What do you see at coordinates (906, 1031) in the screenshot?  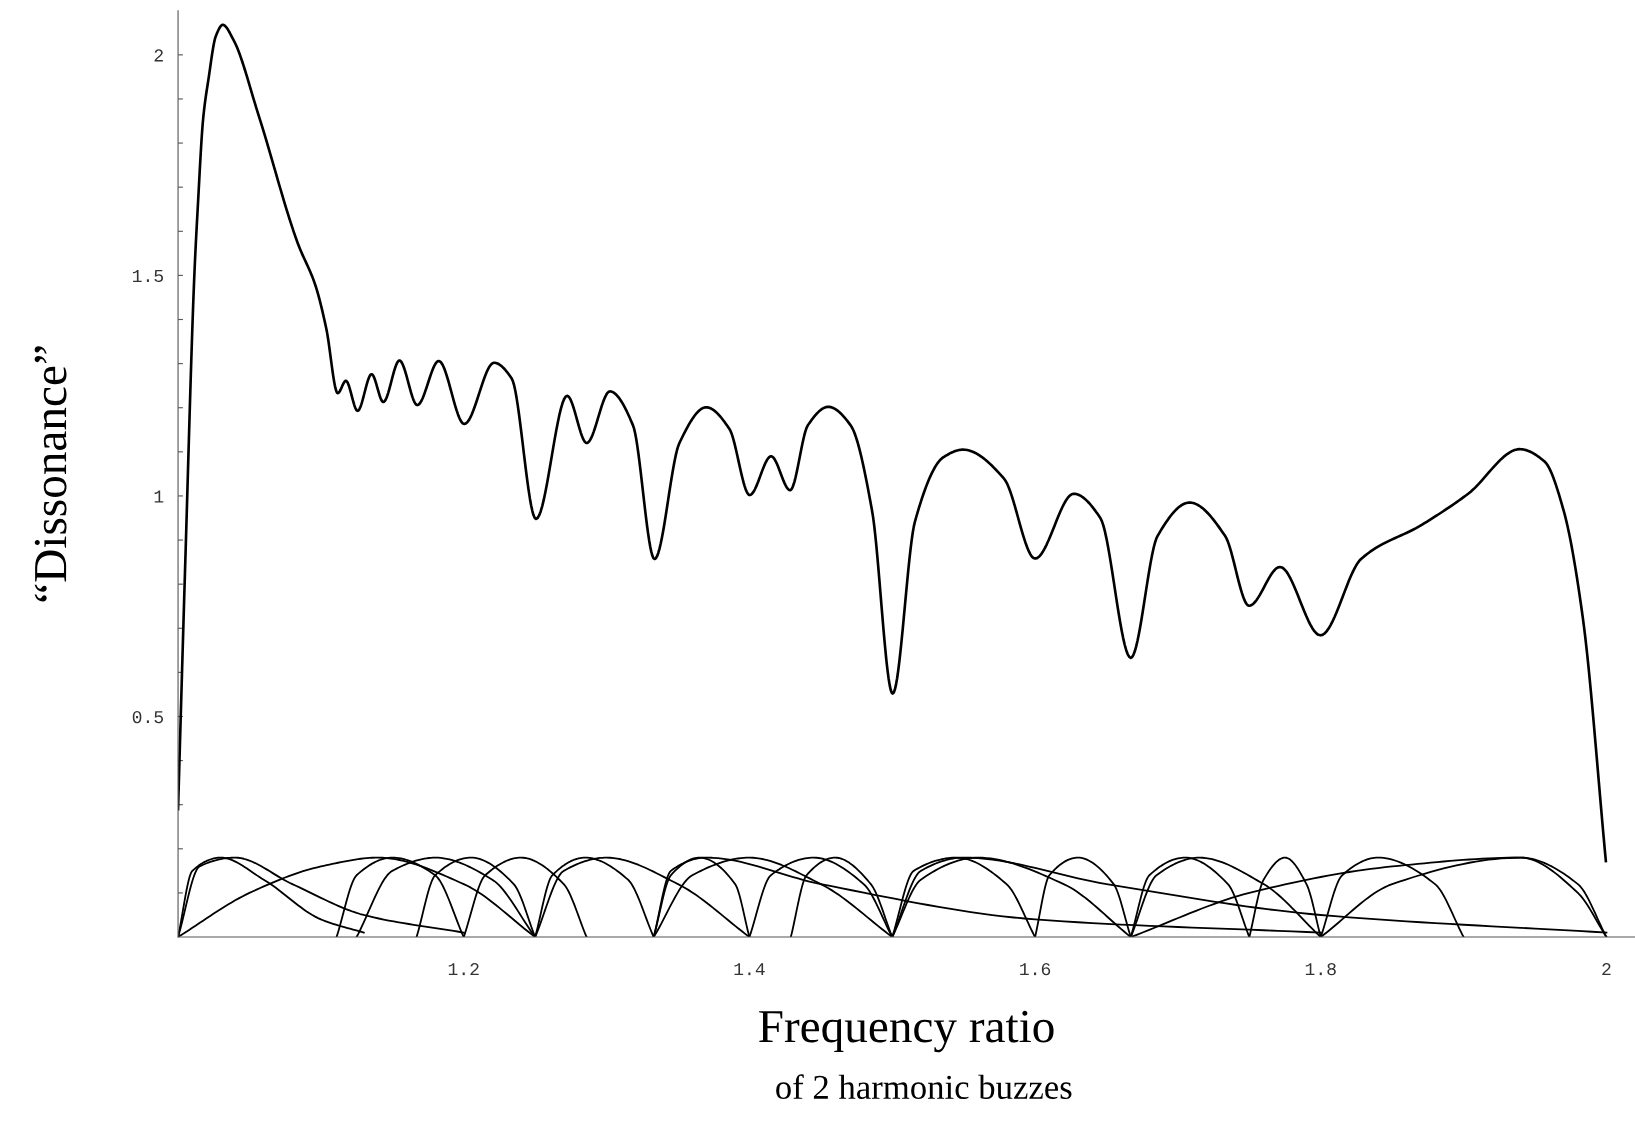 I see `x-axis-title: Frequency ratio` at bounding box center [906, 1031].